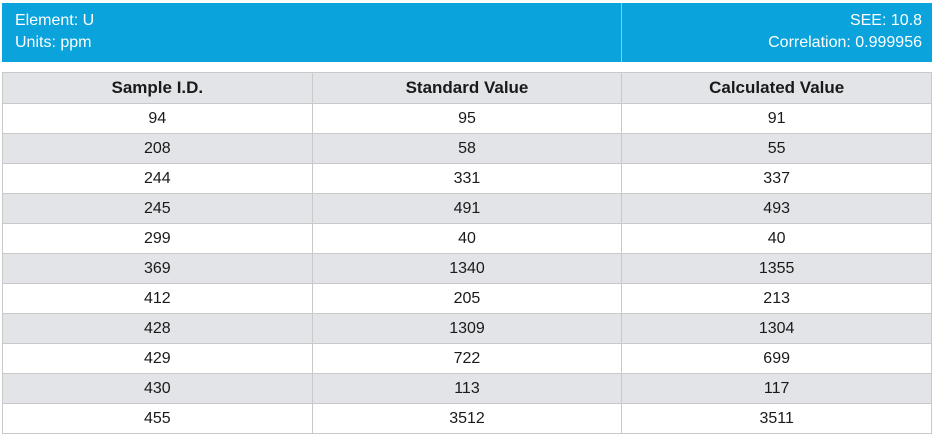 Image resolution: width=935 pixels, height=434 pixels. Describe the element at coordinates (776, 328) in the screenshot. I see `calculated-value-cell: 1304` at that location.